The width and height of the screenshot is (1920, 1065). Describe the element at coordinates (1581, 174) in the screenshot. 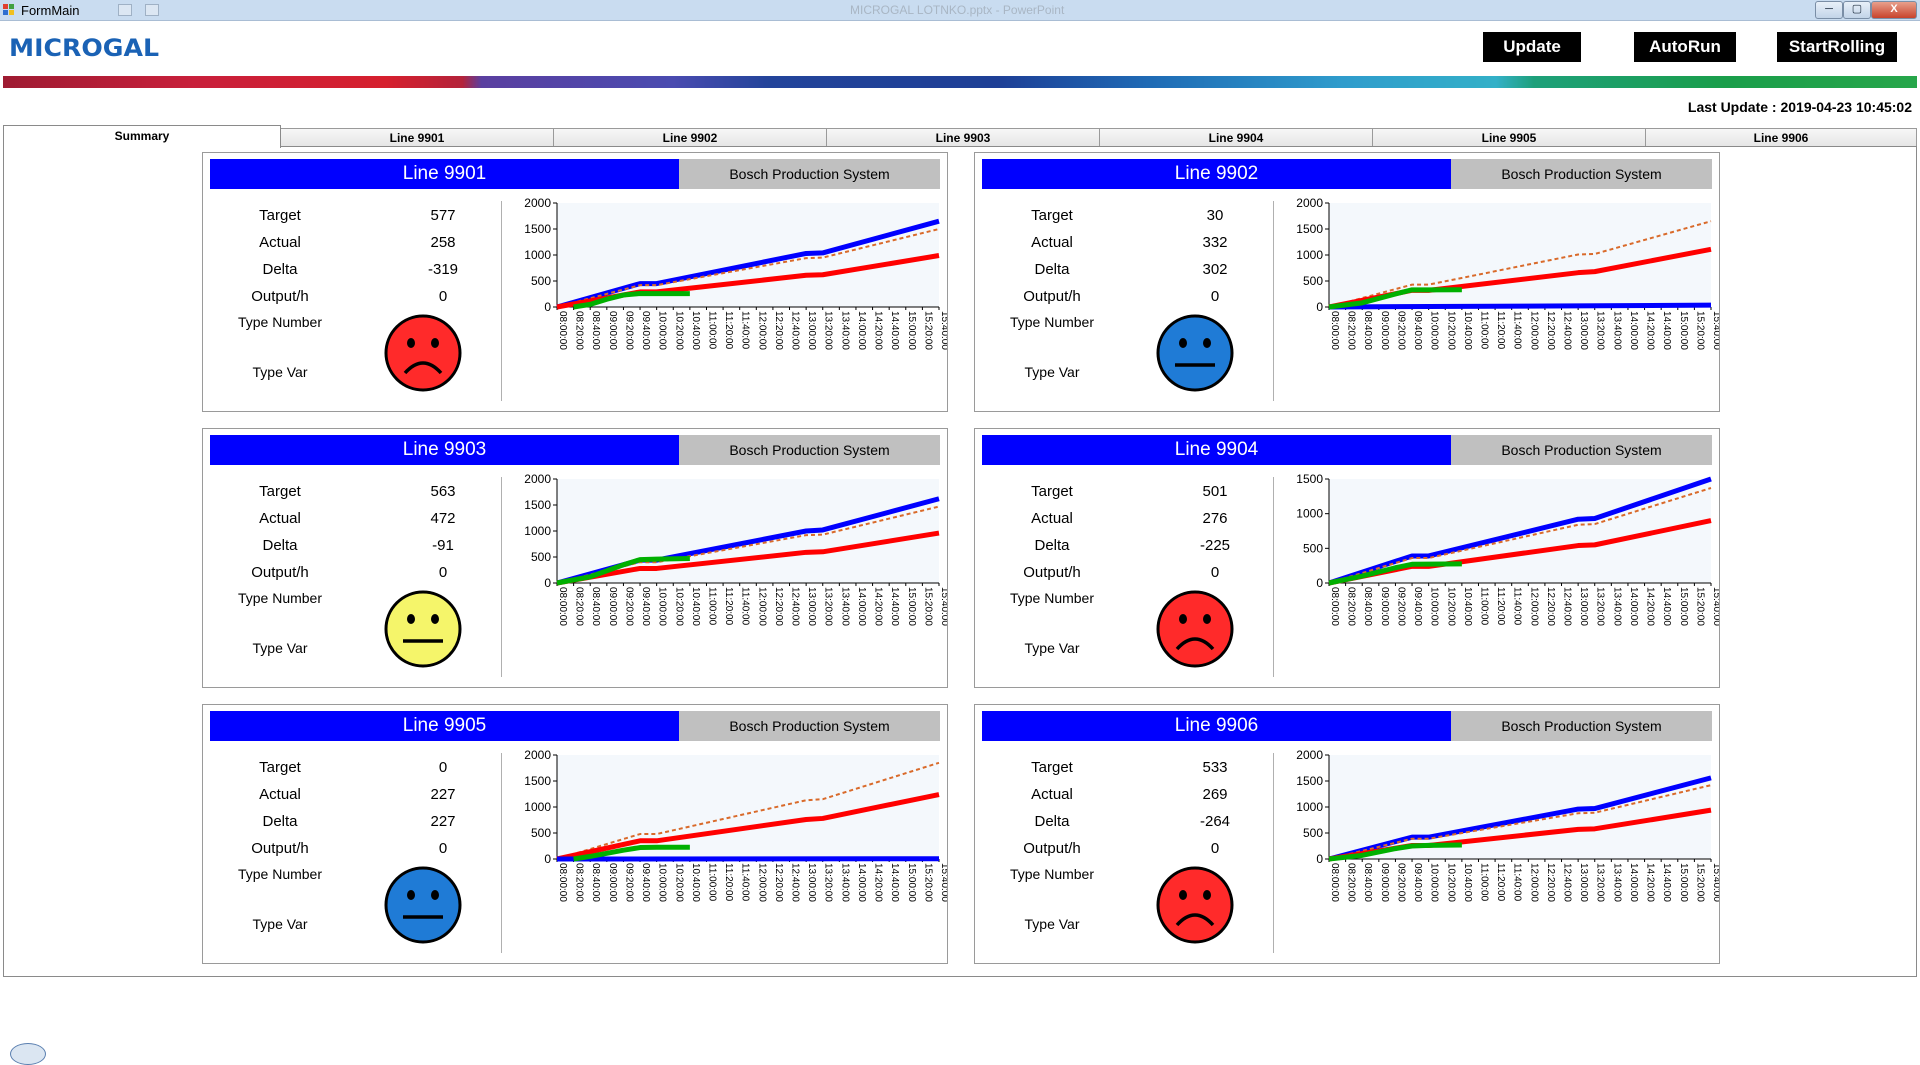

I see `system-label: Bosch Production System` at that location.